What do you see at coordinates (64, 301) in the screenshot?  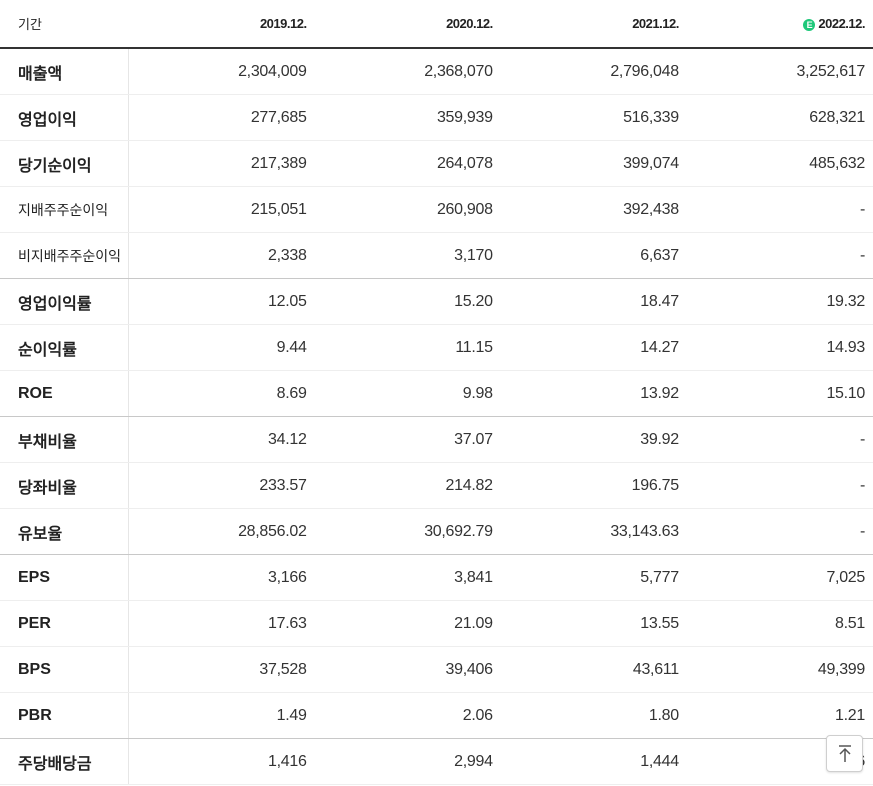 I see `row-label: 영업이익률` at bounding box center [64, 301].